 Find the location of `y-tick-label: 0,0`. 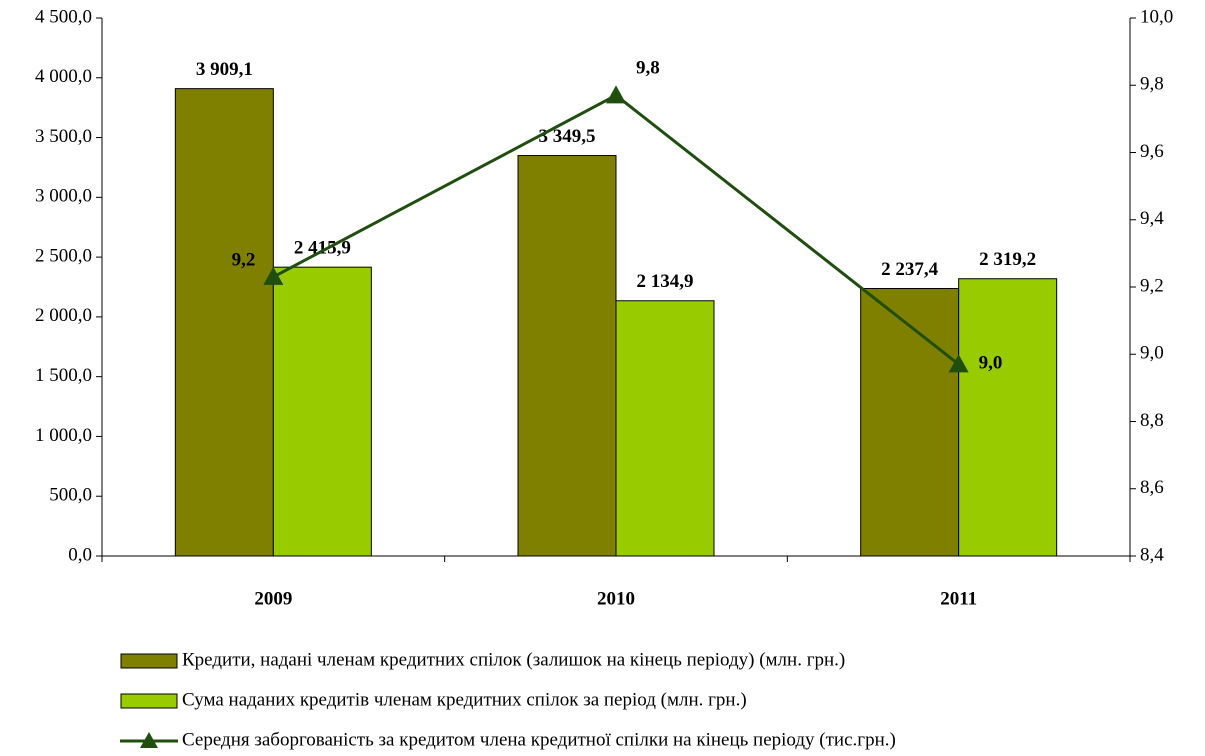

y-tick-label: 0,0 is located at coordinates (80, 554).